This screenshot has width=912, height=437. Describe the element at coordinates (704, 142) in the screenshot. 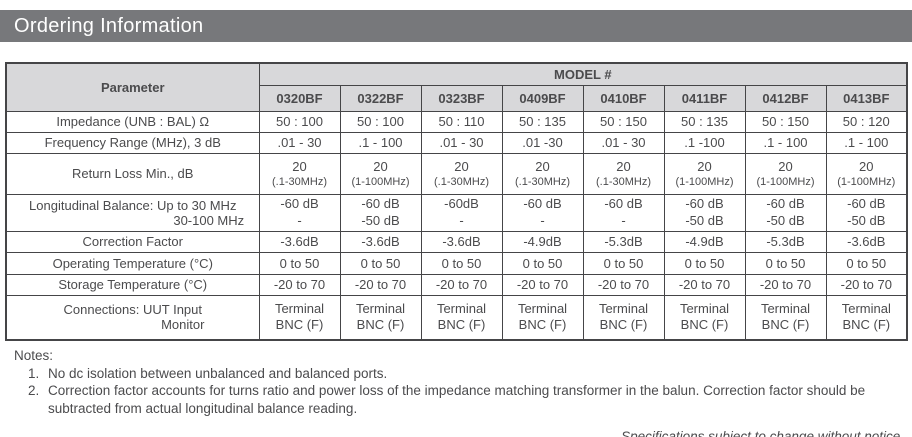

I see `cell: .1 -100` at that location.